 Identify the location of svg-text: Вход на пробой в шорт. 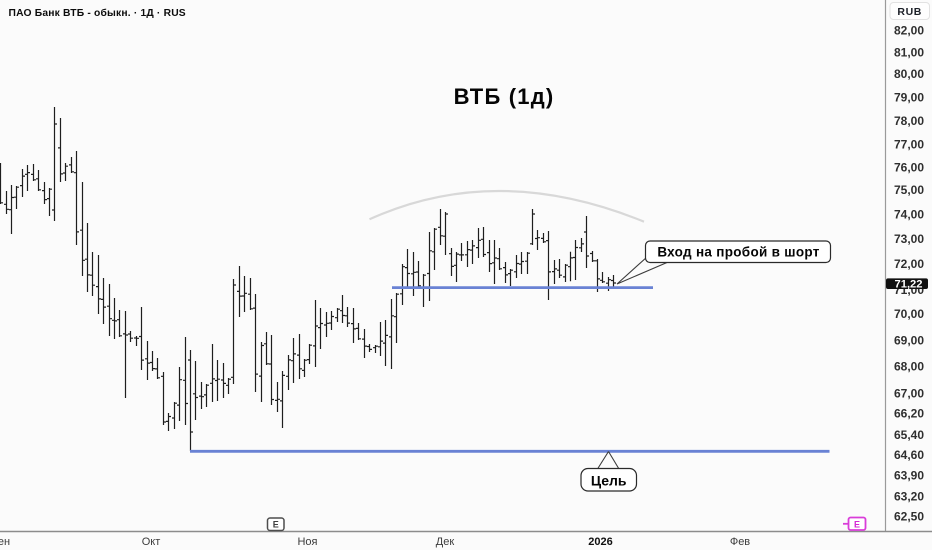
(738, 252).